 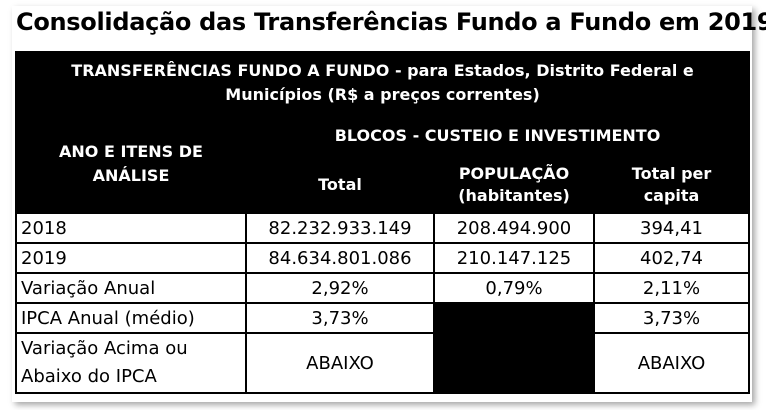 I want to click on row-label: 2019, so click(x=131, y=258).